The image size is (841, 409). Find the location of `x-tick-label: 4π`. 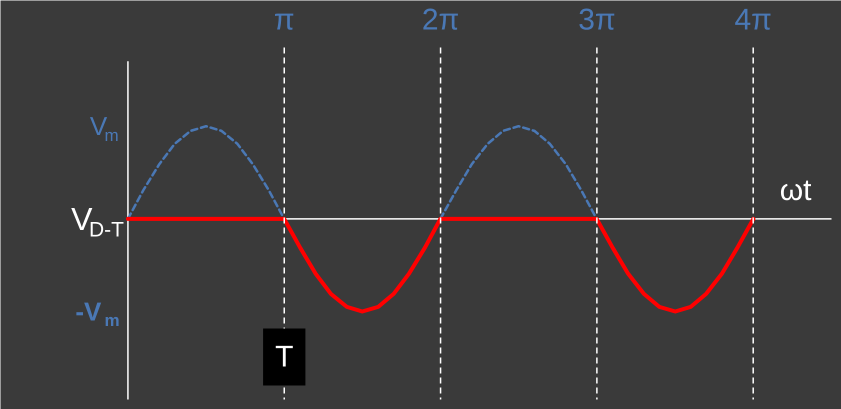

x-tick-label: 4π is located at coordinates (753, 20).